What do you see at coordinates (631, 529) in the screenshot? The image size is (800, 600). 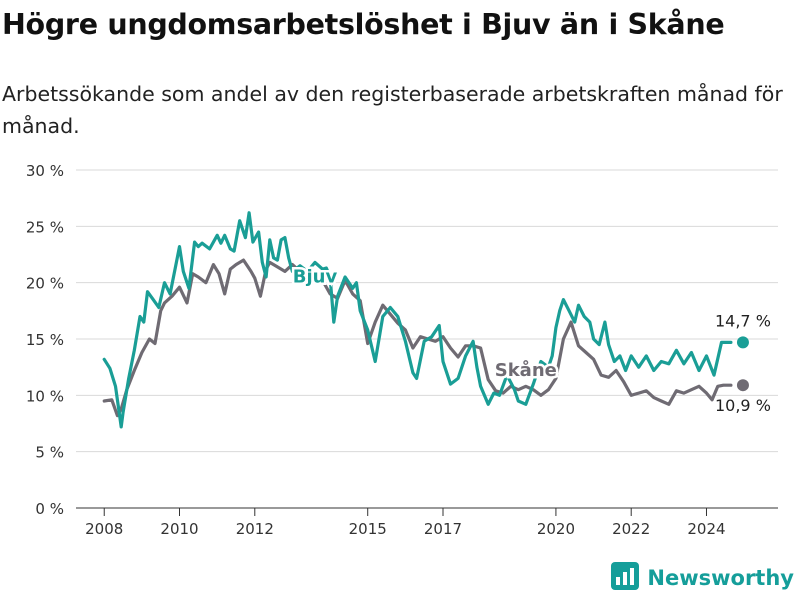 I see `x-tick-label: 2022` at bounding box center [631, 529].